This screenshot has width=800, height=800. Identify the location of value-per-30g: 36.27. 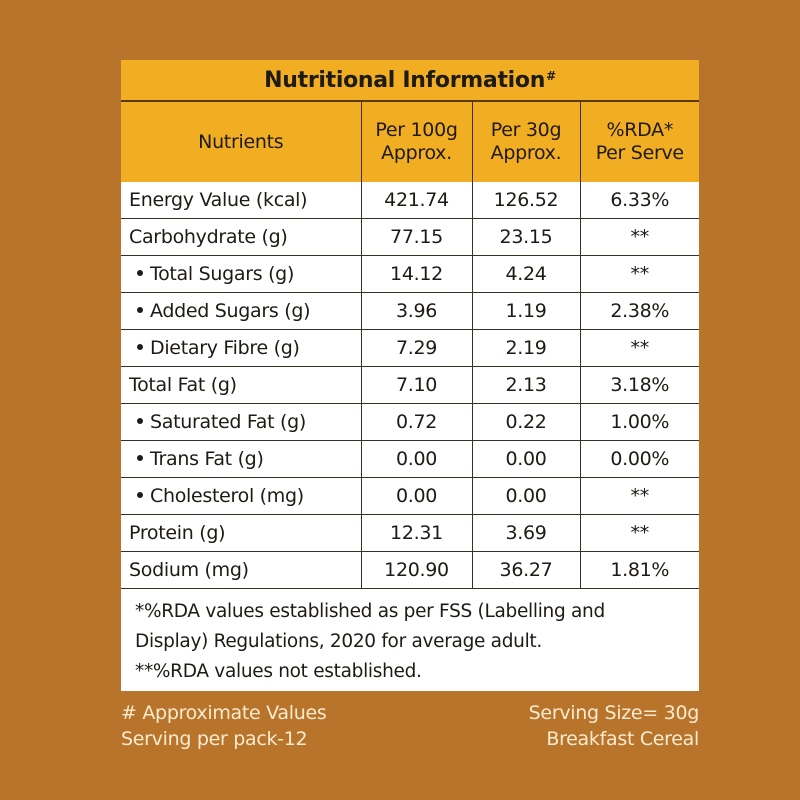
(525, 569).